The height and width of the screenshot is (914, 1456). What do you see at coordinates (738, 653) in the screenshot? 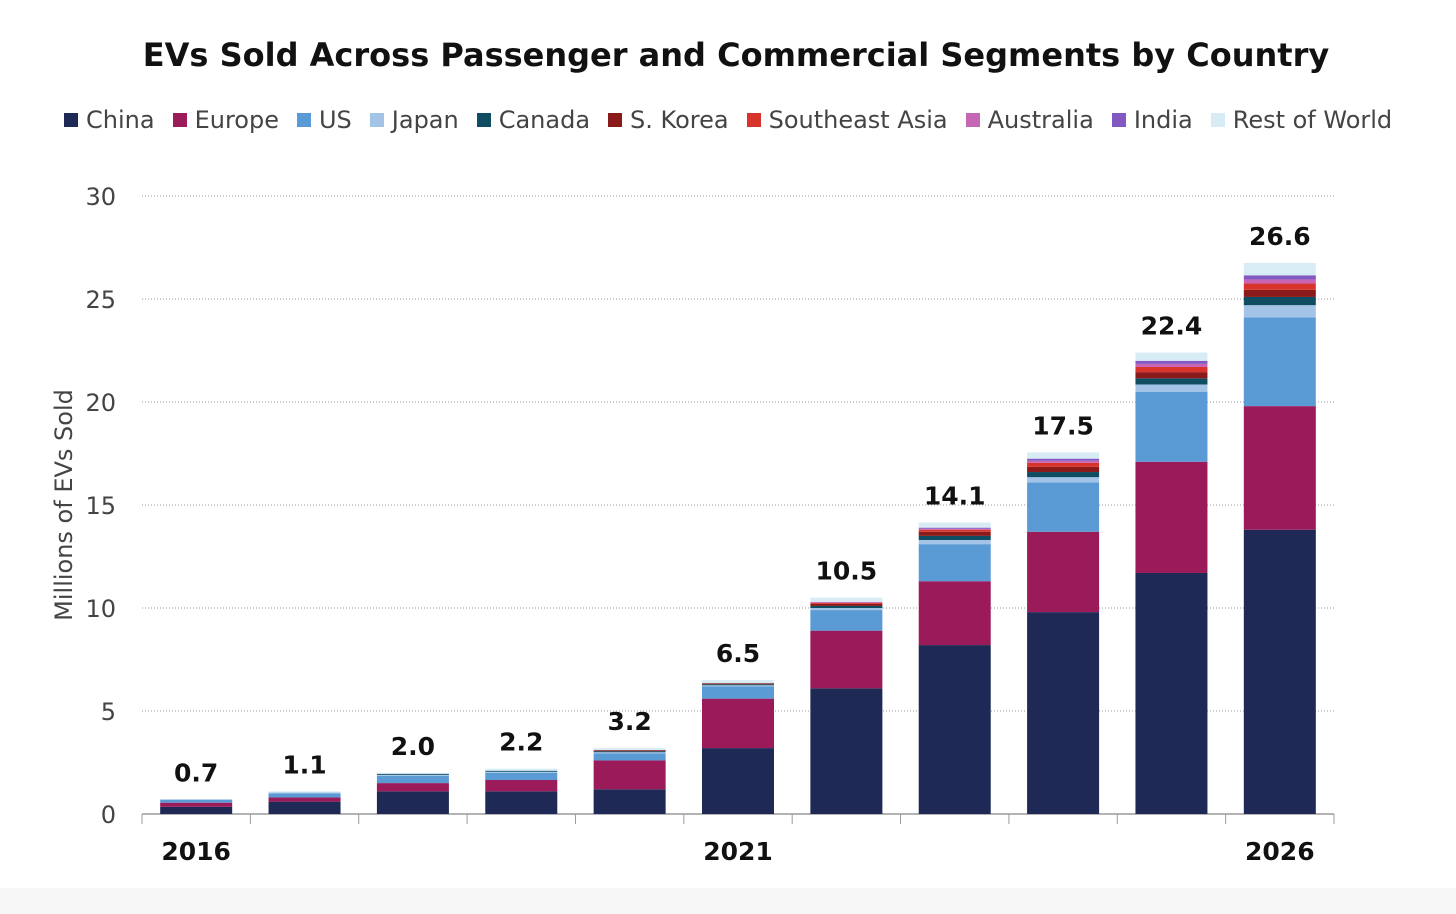
I see `total-data-label: 6.5` at bounding box center [738, 653].